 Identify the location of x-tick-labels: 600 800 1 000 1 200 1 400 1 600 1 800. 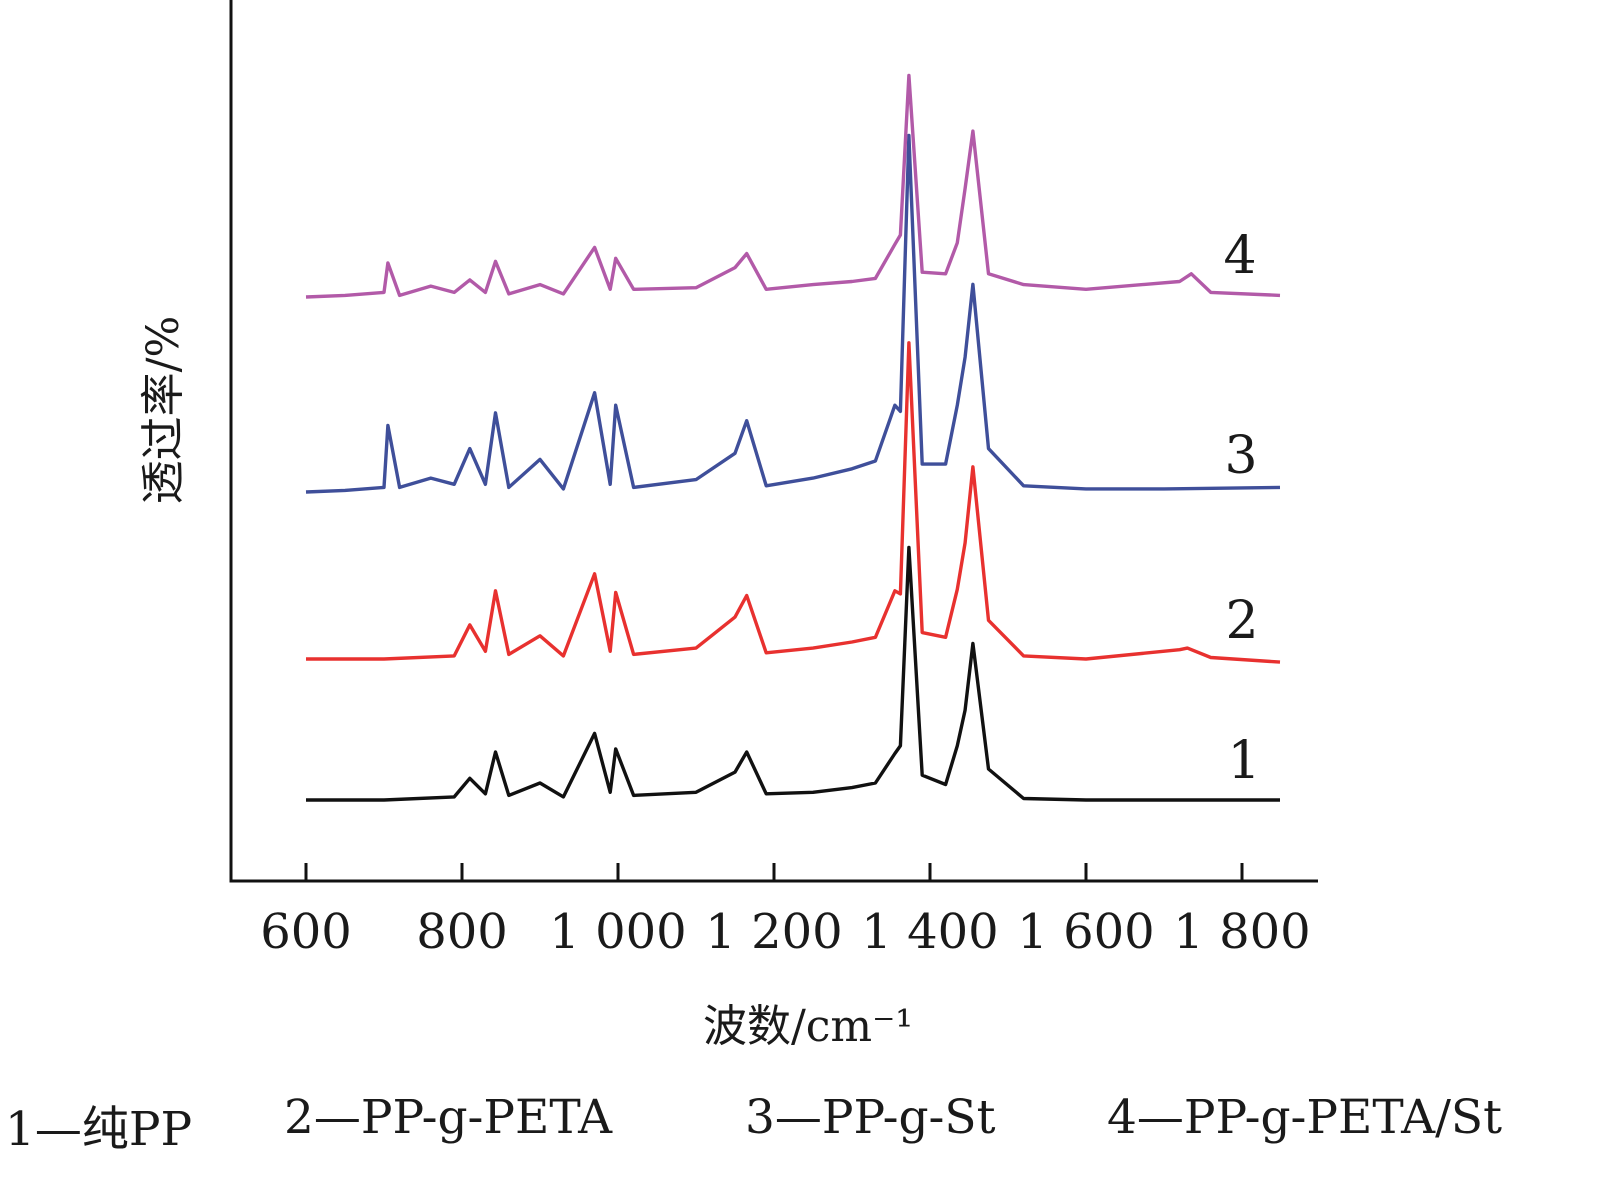
(785, 932).